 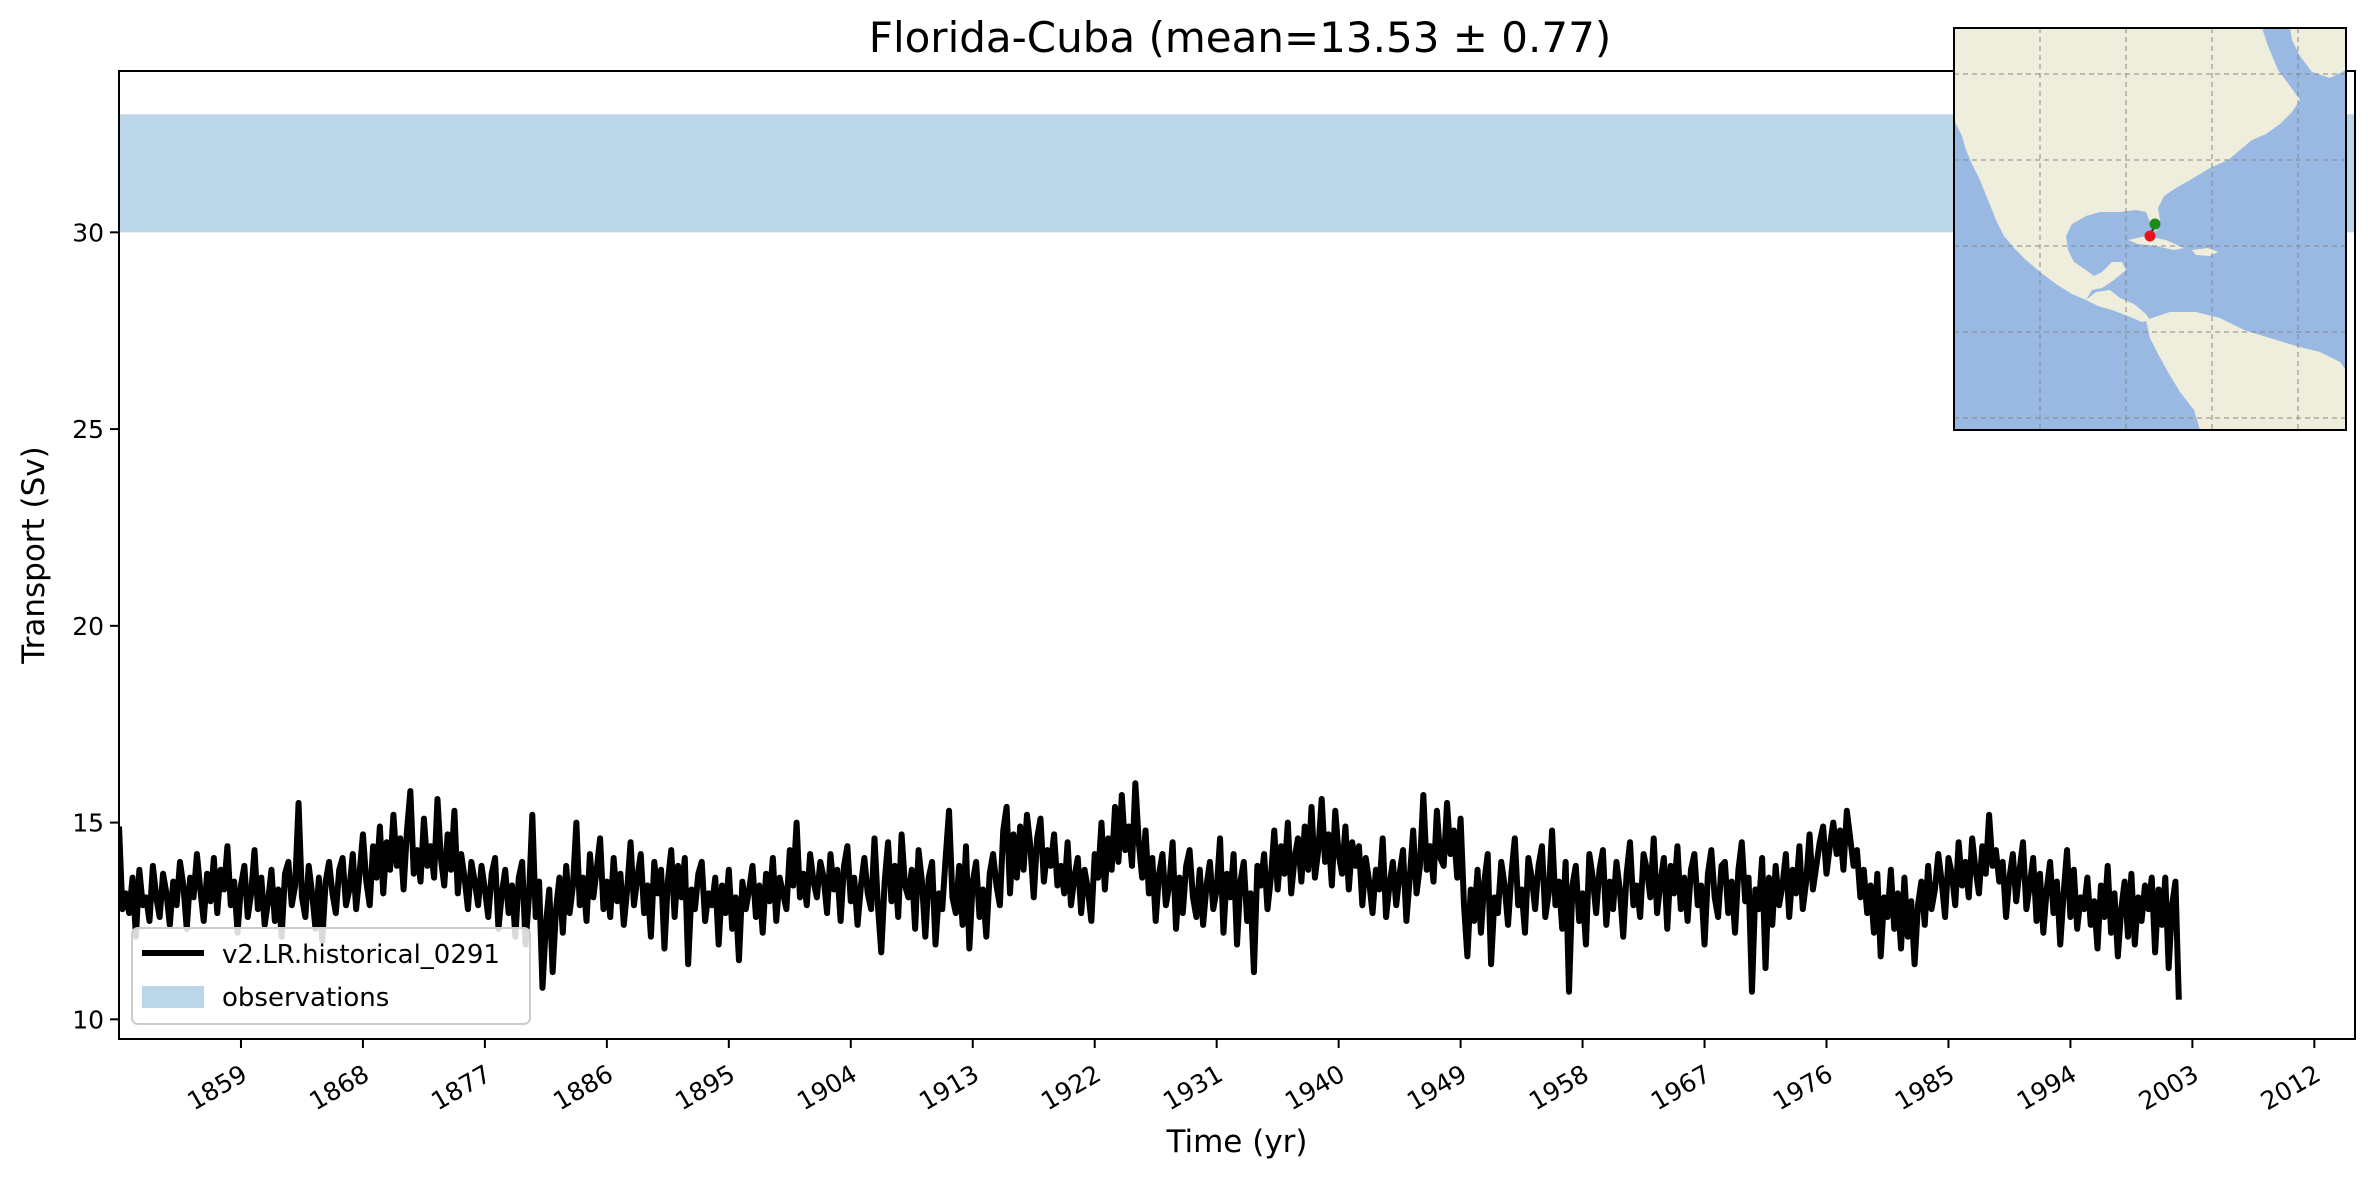 I want to click on y-tick-label-30: 30, so click(x=88, y=232).